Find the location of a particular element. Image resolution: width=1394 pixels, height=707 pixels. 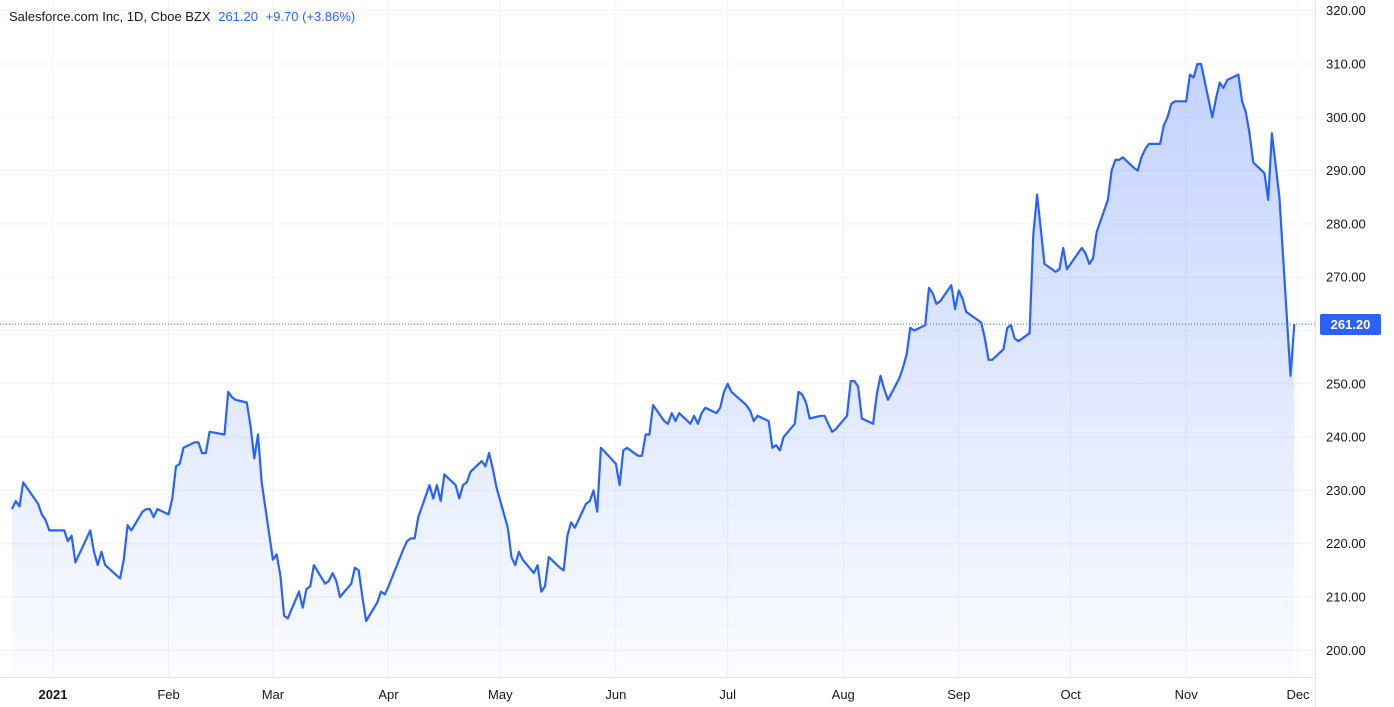

price-tick-label: 250.00 is located at coordinates (1346, 383).